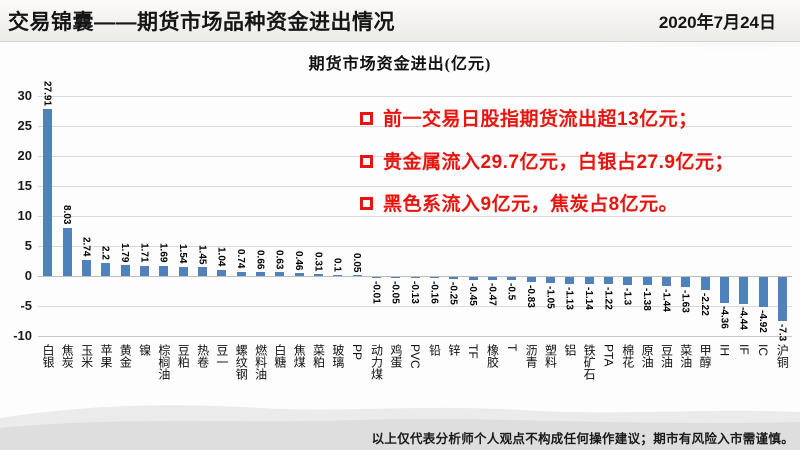  I want to click on bar-菜粕, so click(318, 275).